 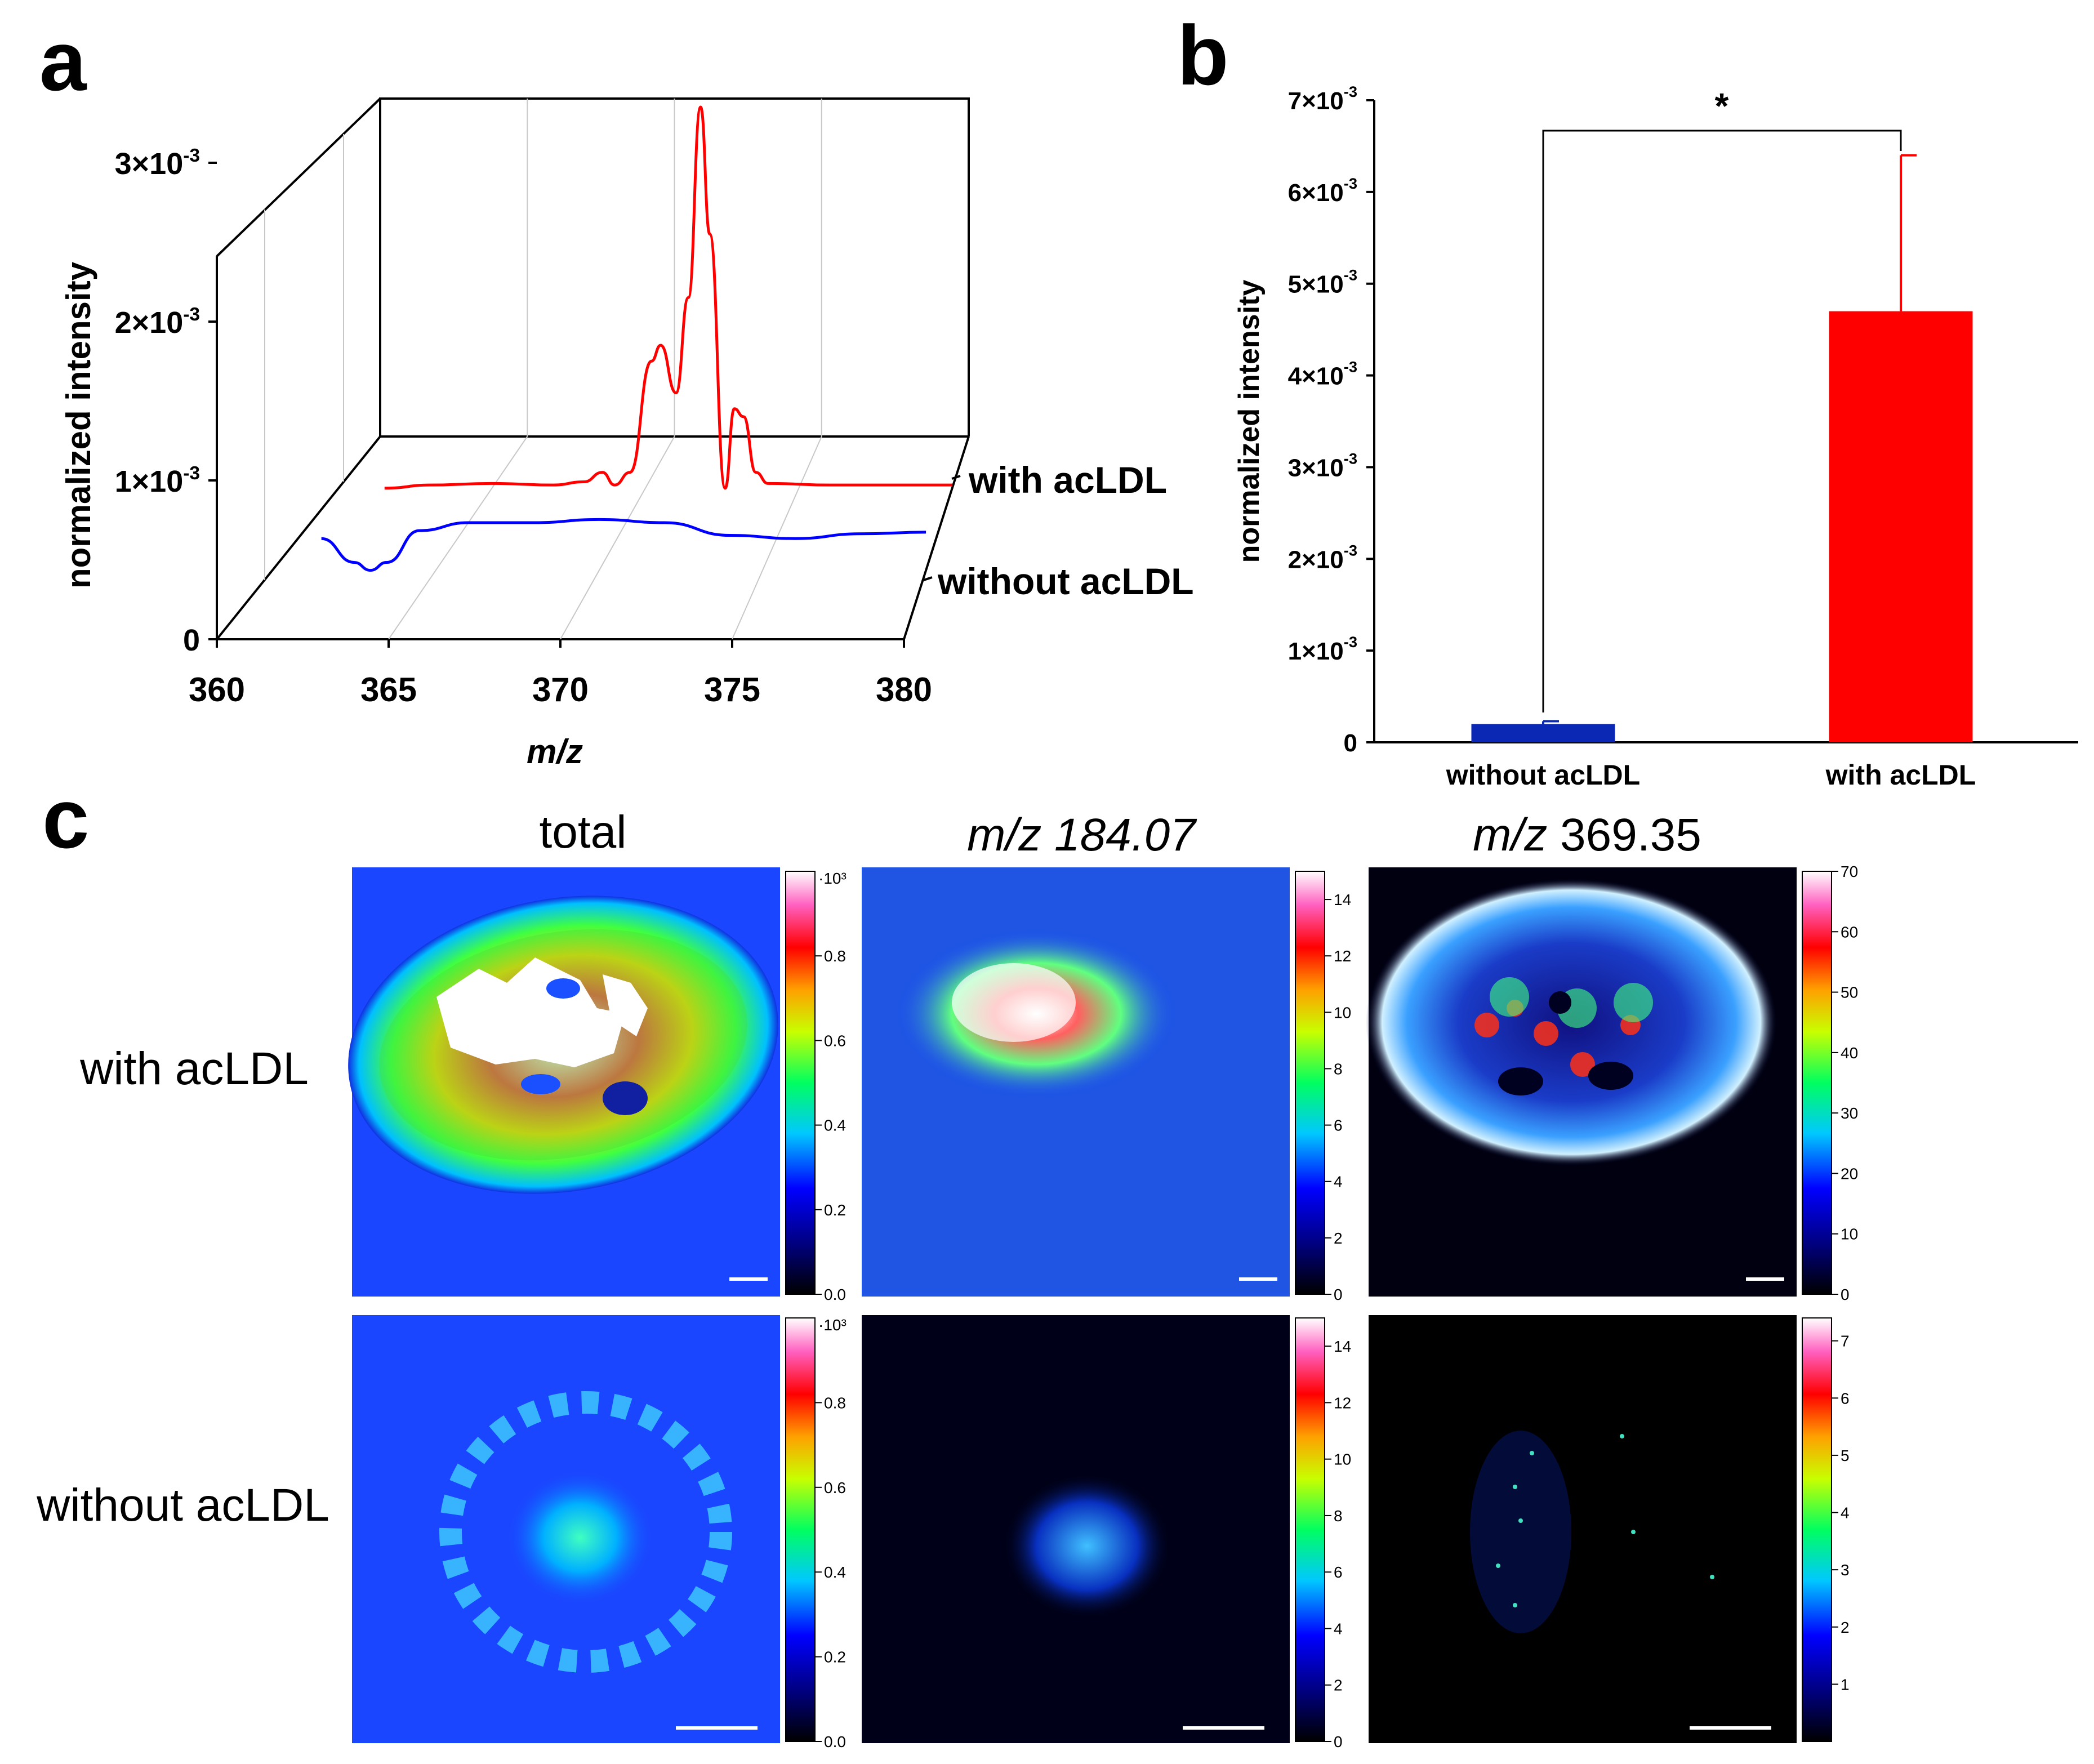 What do you see at coordinates (1850, 1173) in the screenshot?
I see `colorbar-tick-label: 20` at bounding box center [1850, 1173].